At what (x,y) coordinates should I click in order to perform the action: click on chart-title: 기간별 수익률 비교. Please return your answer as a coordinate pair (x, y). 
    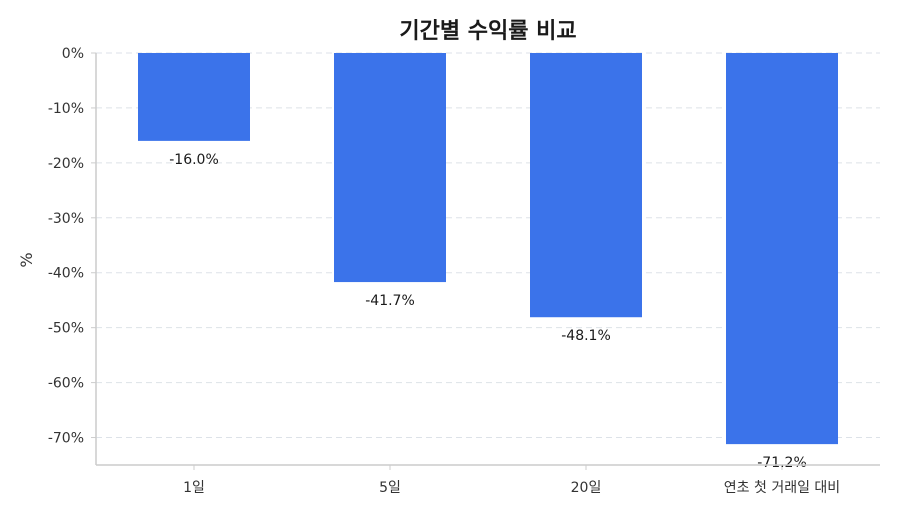
    Looking at the image, I should click on (487, 31).